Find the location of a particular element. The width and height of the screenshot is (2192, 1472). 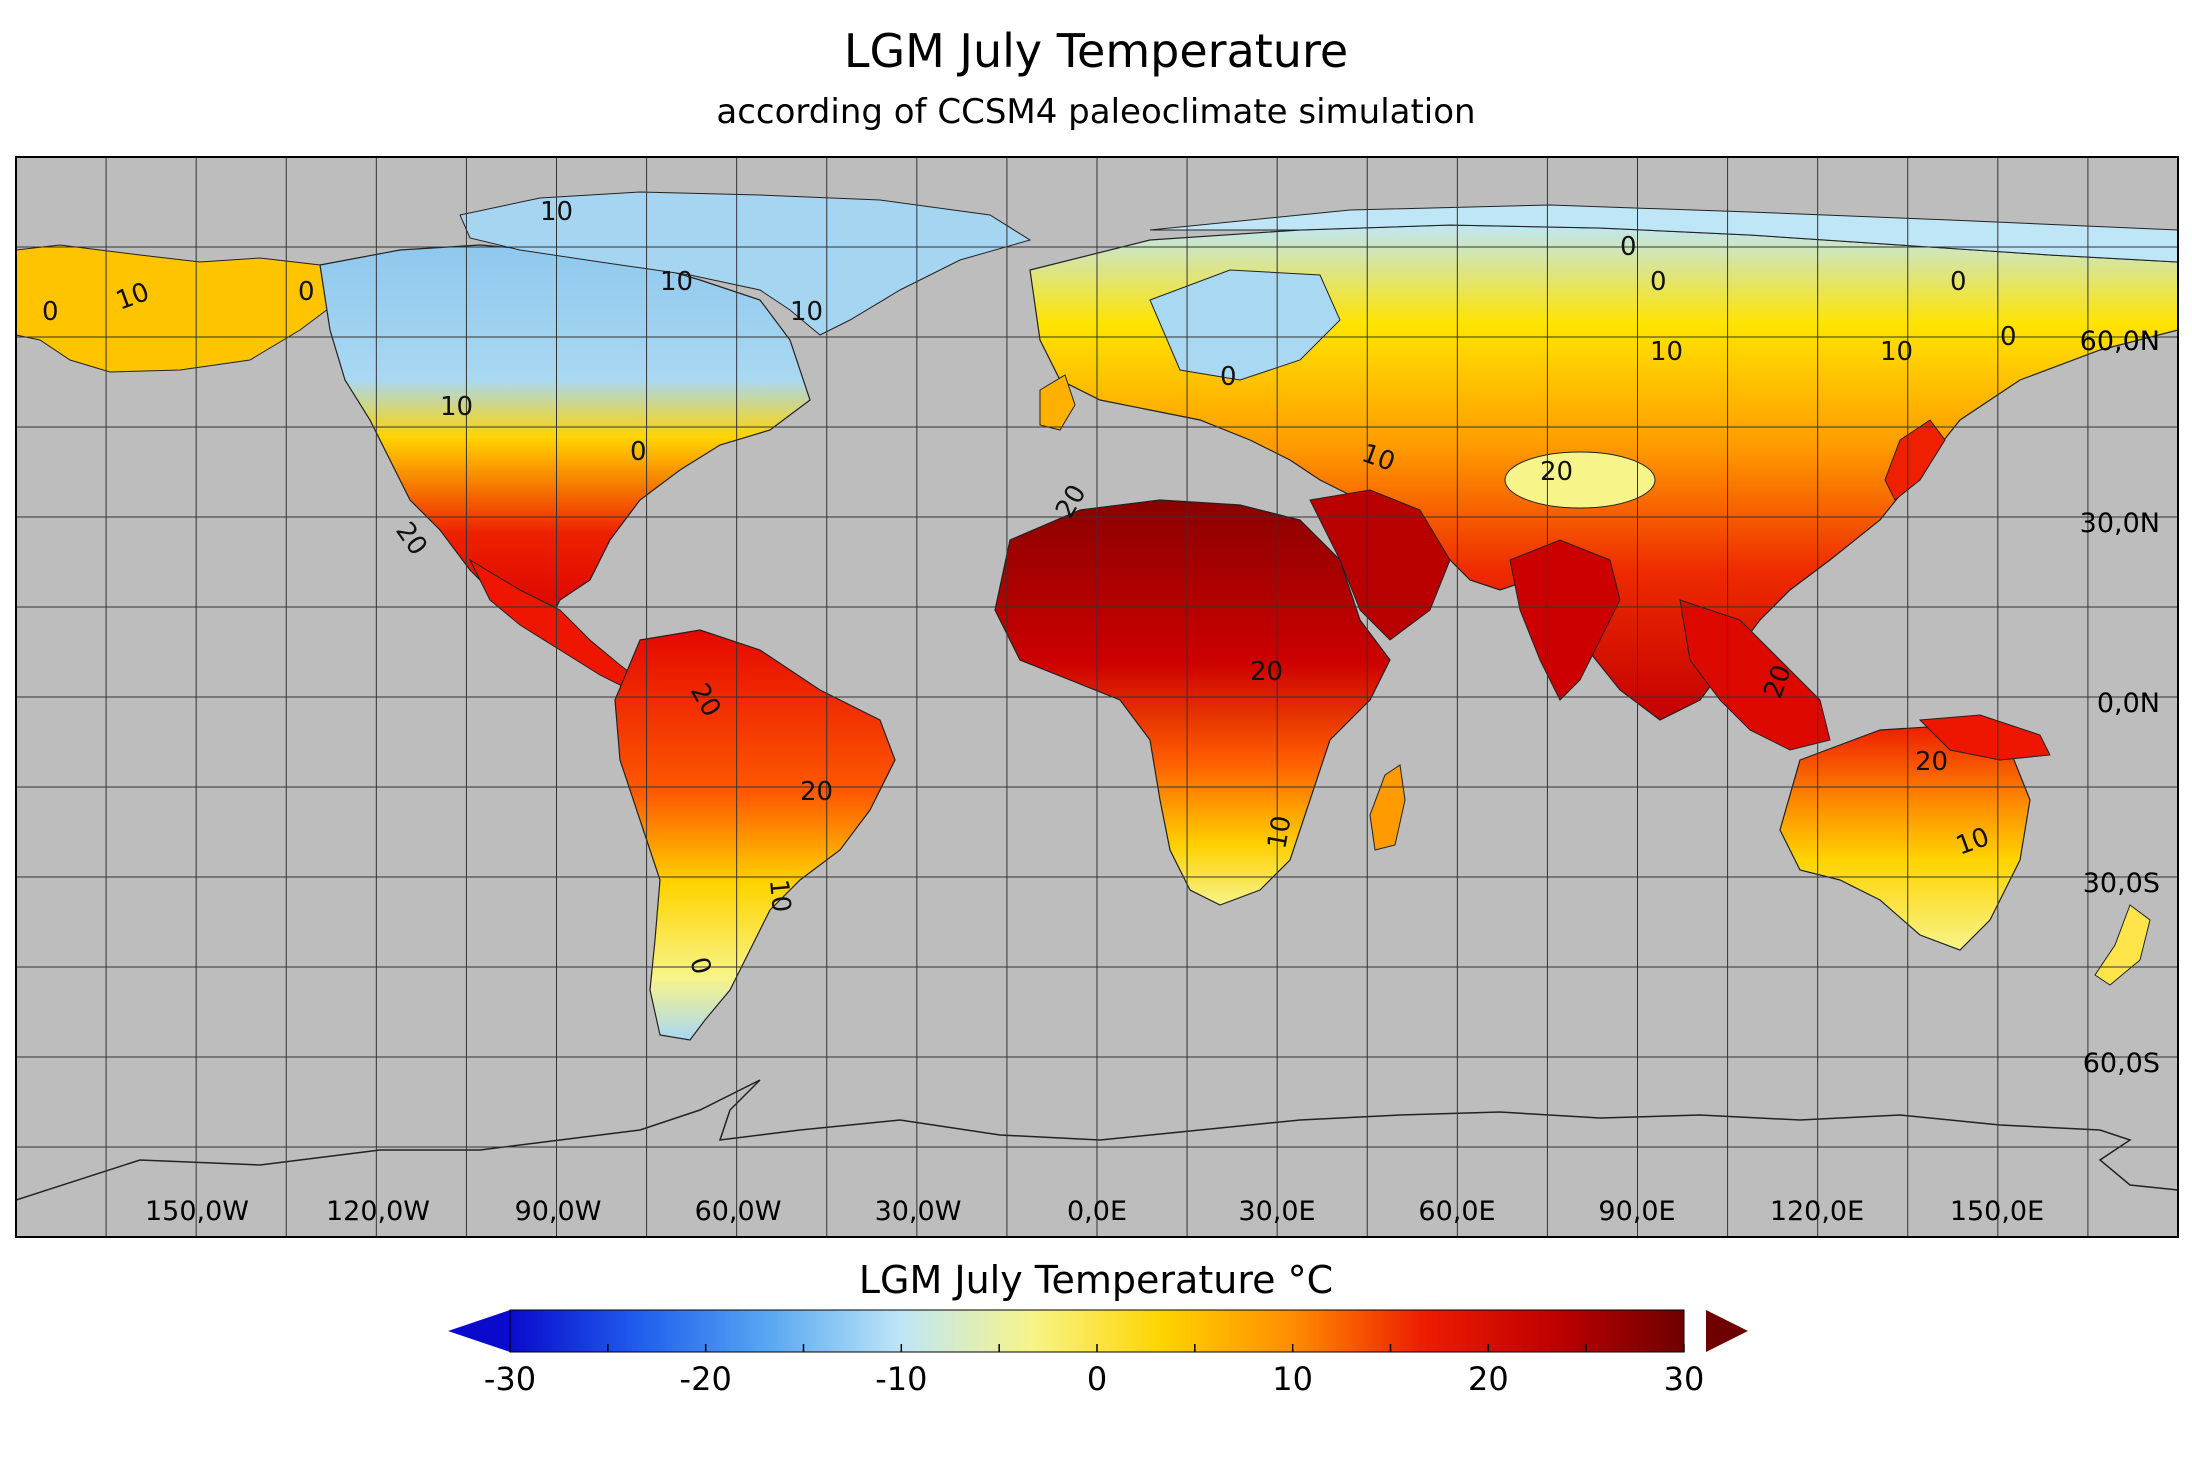

lon-label: 120,0E is located at coordinates (1817, 1211).